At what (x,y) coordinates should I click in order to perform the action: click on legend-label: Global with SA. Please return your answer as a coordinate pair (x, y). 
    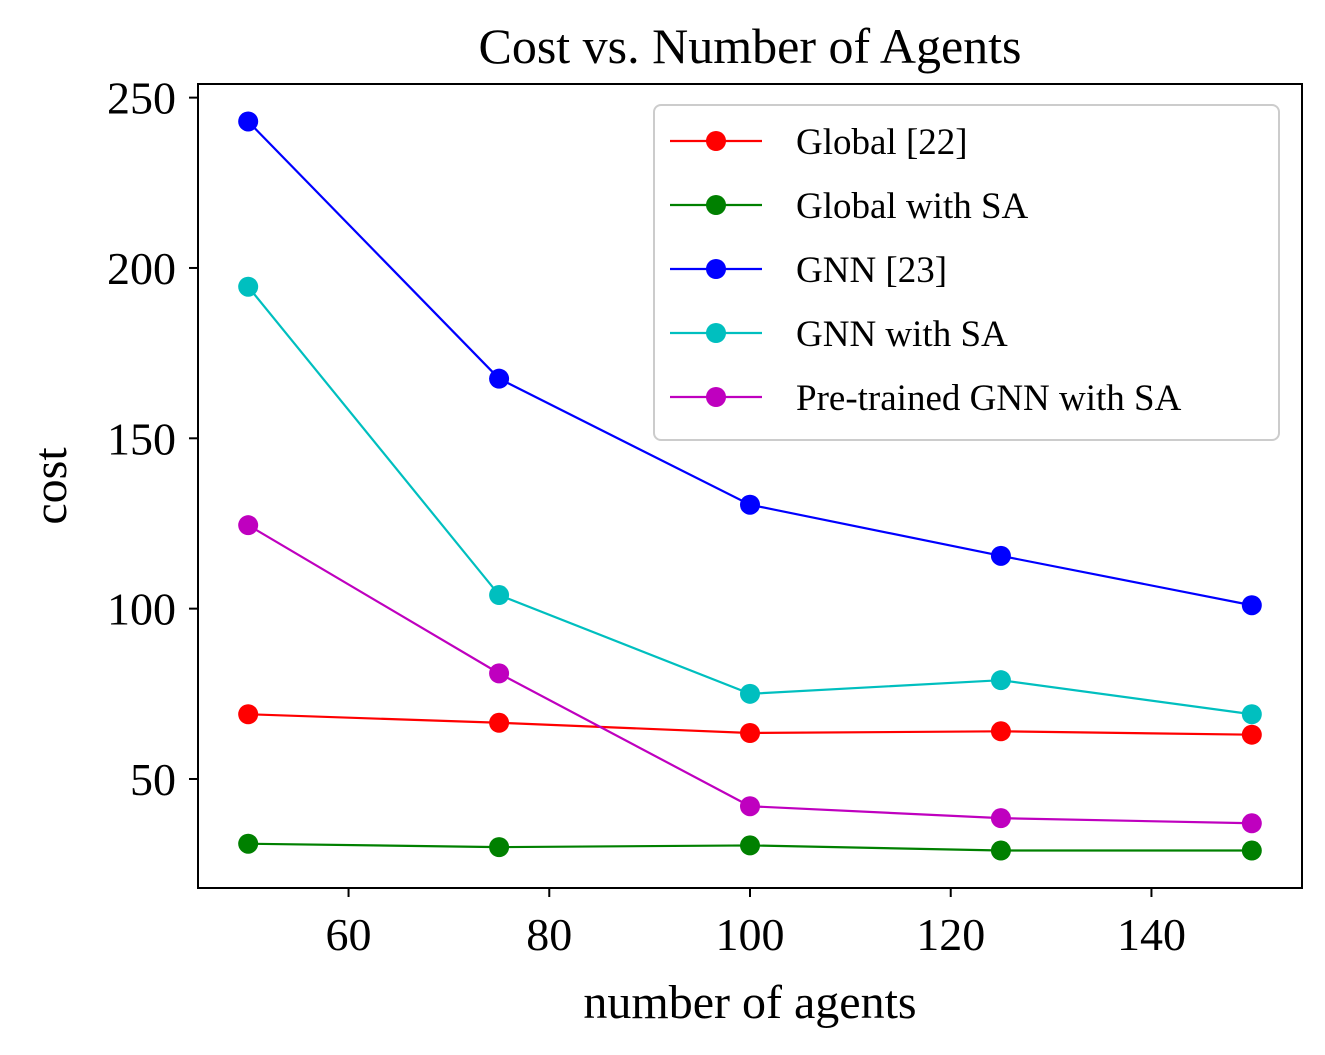
    Looking at the image, I should click on (912, 206).